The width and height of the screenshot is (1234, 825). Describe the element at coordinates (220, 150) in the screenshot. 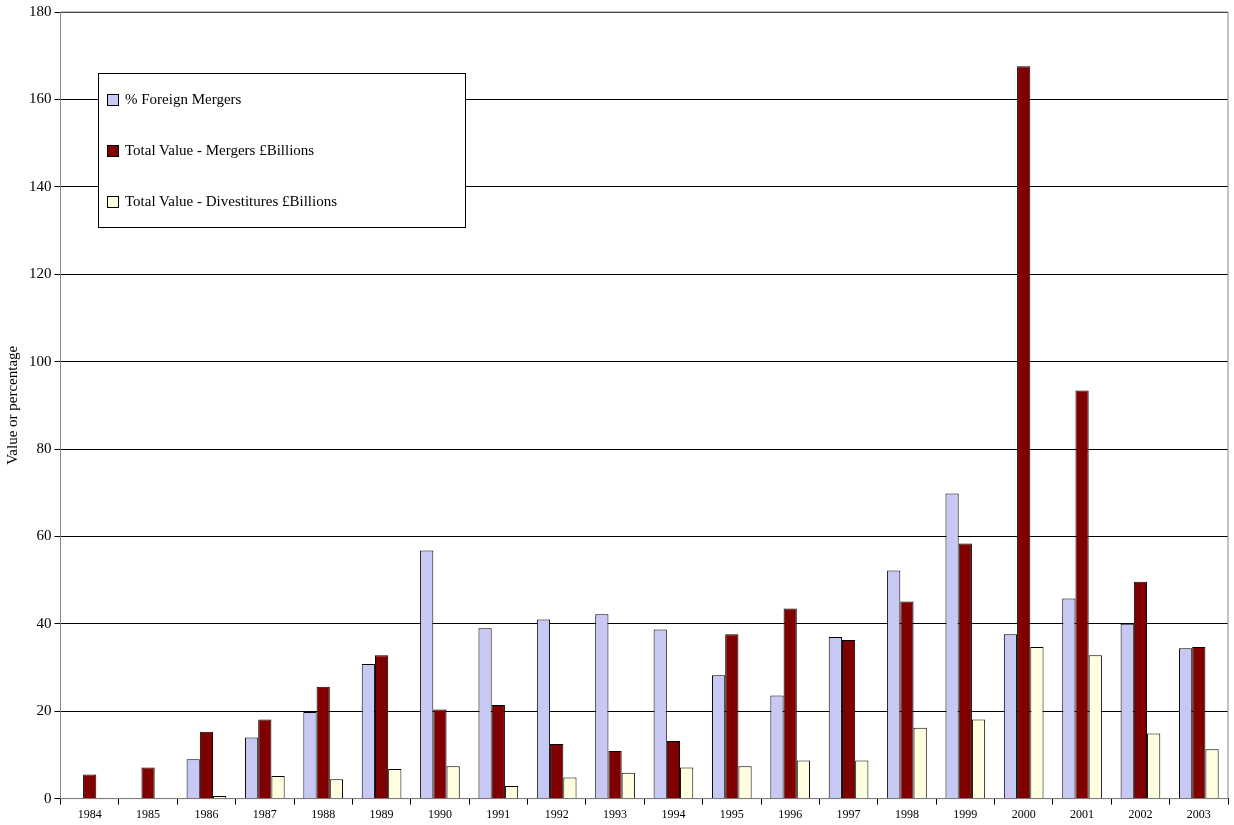

I see `legend-label: Total Value - Mergers £Billions` at that location.